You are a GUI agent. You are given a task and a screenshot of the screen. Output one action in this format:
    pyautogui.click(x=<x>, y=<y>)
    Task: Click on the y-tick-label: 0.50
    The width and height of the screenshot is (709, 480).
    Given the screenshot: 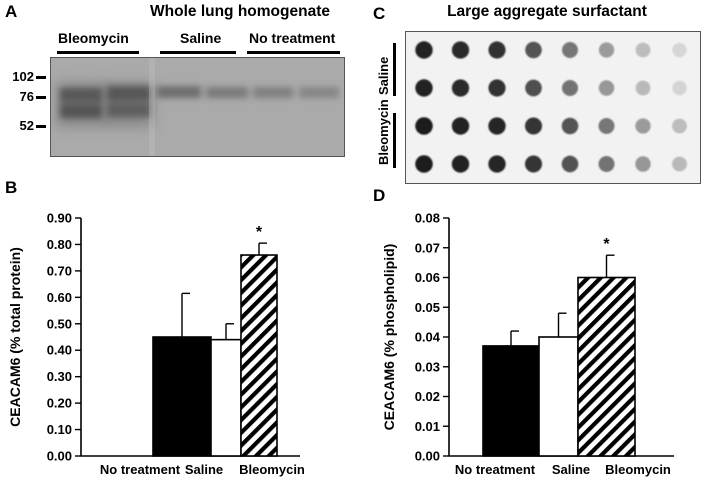 What is the action you would take?
    pyautogui.click(x=59, y=323)
    